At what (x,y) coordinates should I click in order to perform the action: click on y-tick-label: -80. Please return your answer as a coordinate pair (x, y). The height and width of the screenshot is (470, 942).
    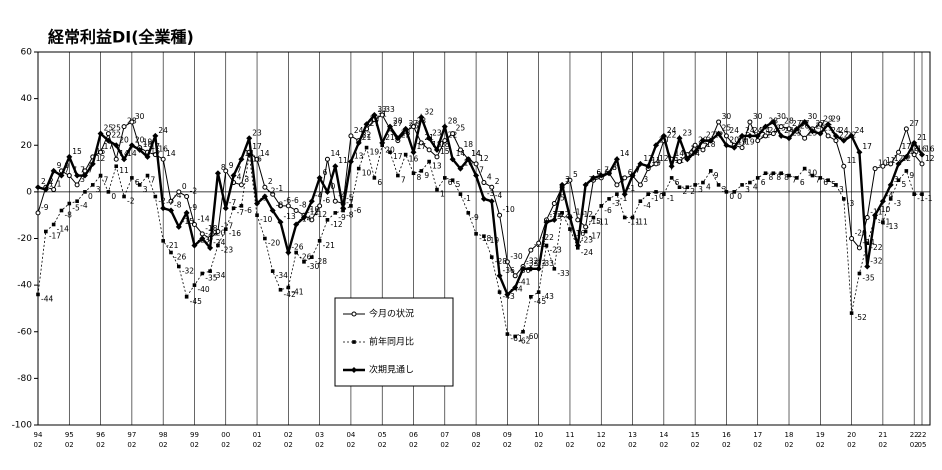
    Looking at the image, I should click on (24, 379).